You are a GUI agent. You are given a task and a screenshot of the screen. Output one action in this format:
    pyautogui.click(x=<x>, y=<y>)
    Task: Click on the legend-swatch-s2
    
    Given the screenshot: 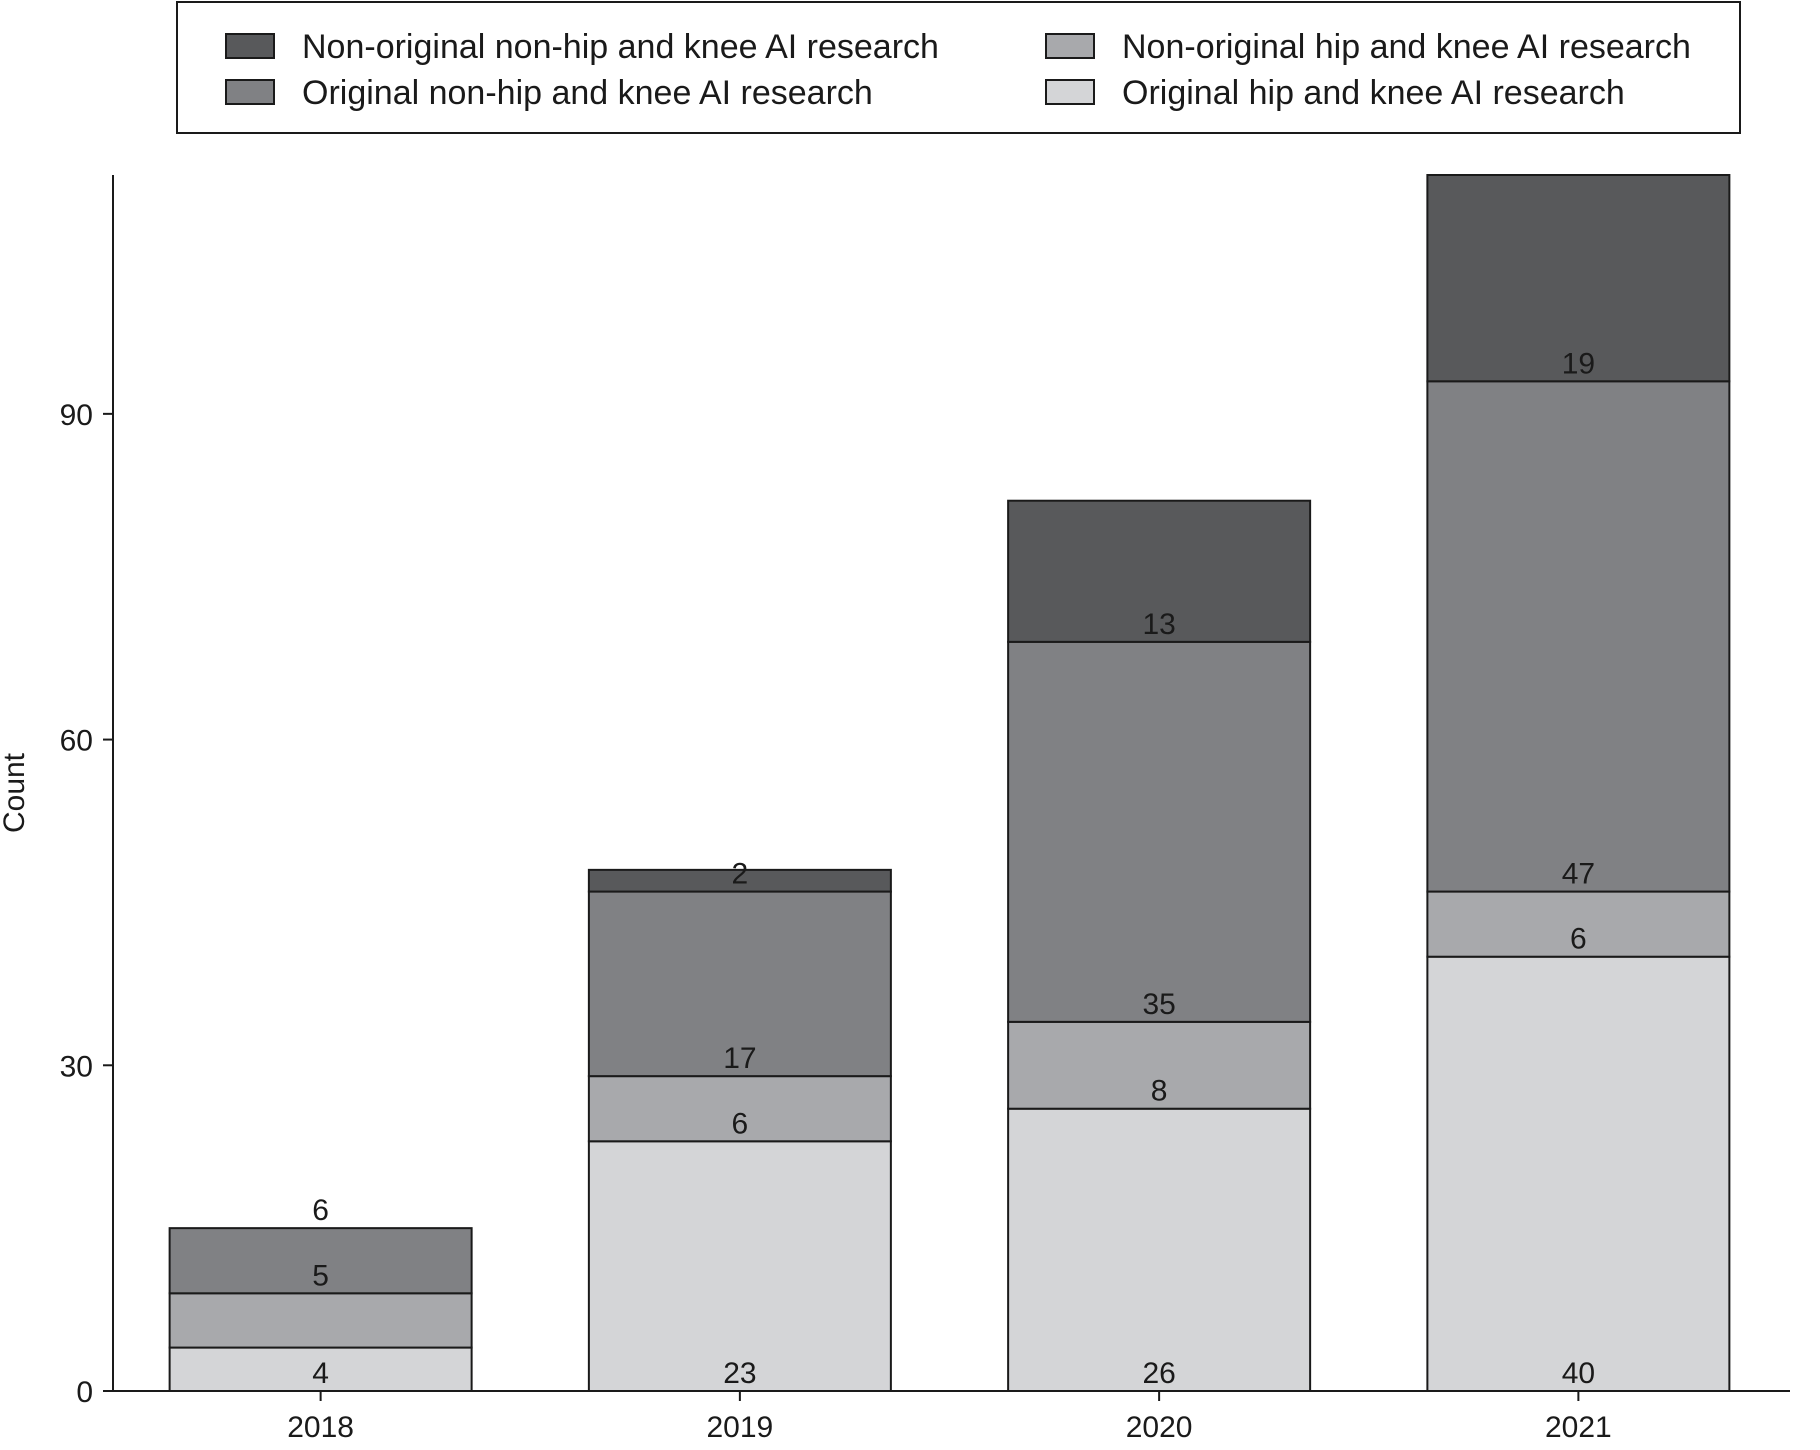 What is the action you would take?
    pyautogui.click(x=250, y=92)
    